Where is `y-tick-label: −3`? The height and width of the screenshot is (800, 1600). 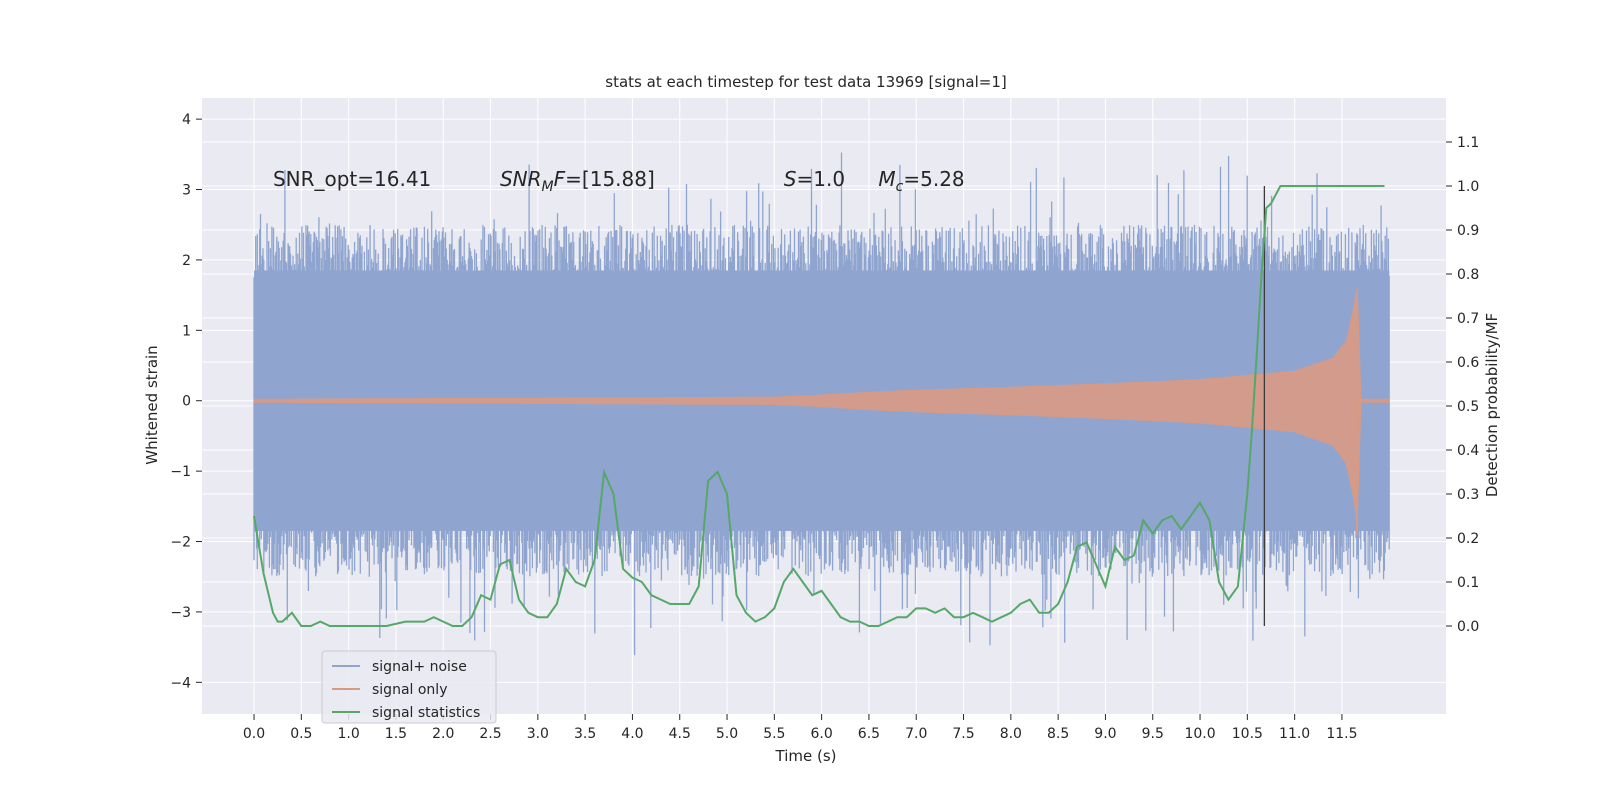
y-tick-label: −3 is located at coordinates (180, 613).